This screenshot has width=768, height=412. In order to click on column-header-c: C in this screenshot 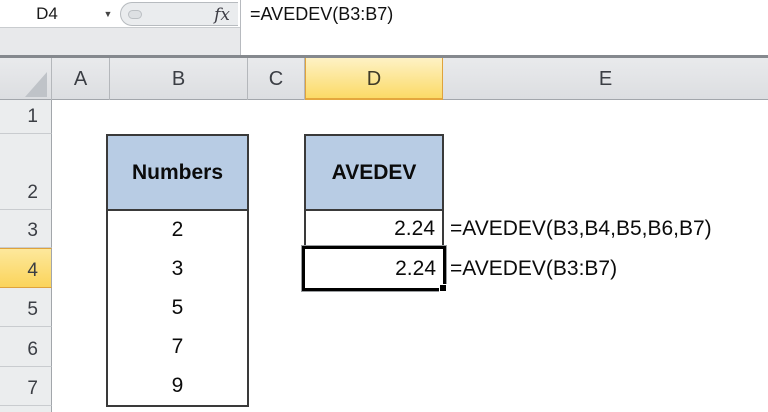, I will do `click(276, 79)`.